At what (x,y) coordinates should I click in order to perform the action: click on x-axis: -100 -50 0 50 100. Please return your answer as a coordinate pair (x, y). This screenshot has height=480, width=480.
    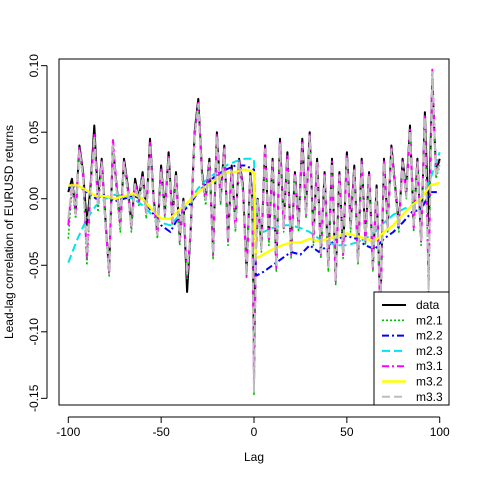
    Looking at the image, I should click on (253, 427).